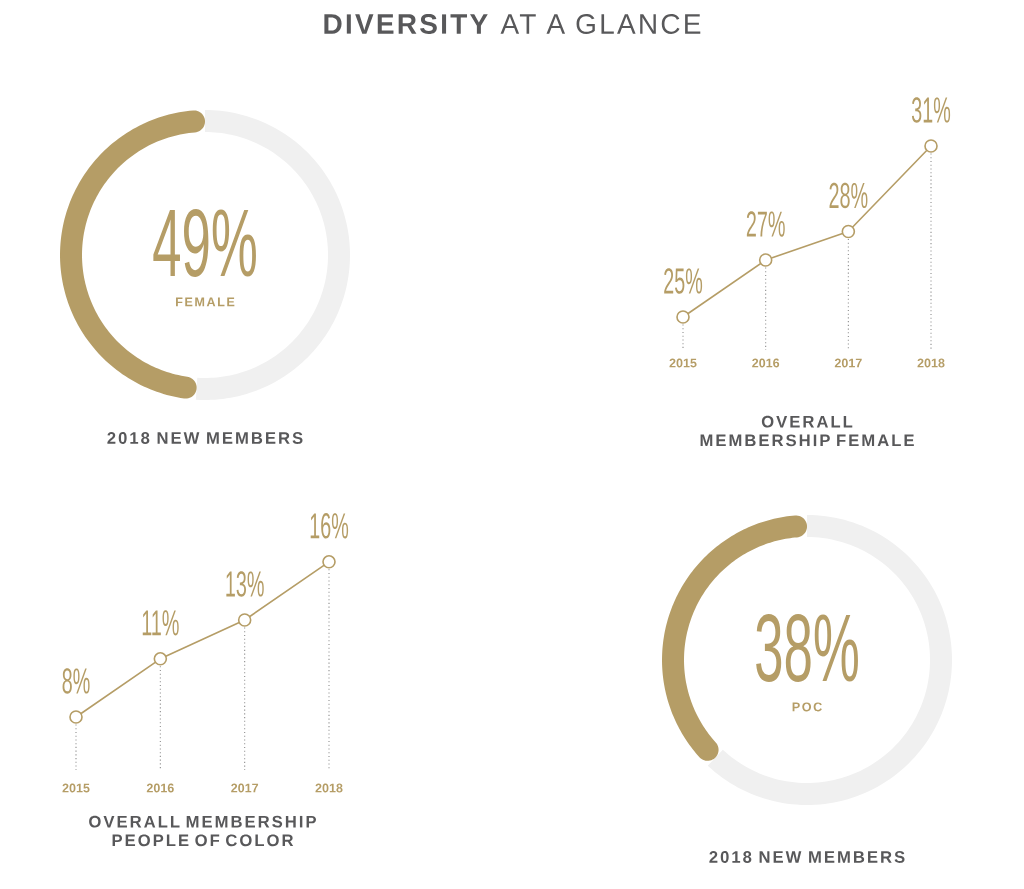 The image size is (1024, 889). I want to click on data-label: 25%, so click(683, 281).